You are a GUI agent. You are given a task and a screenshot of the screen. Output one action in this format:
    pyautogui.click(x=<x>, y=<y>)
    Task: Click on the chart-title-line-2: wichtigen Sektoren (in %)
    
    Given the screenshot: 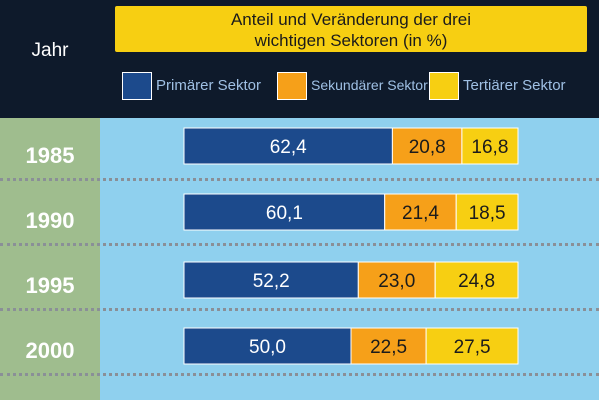 What is the action you would take?
    pyautogui.click(x=351, y=40)
    